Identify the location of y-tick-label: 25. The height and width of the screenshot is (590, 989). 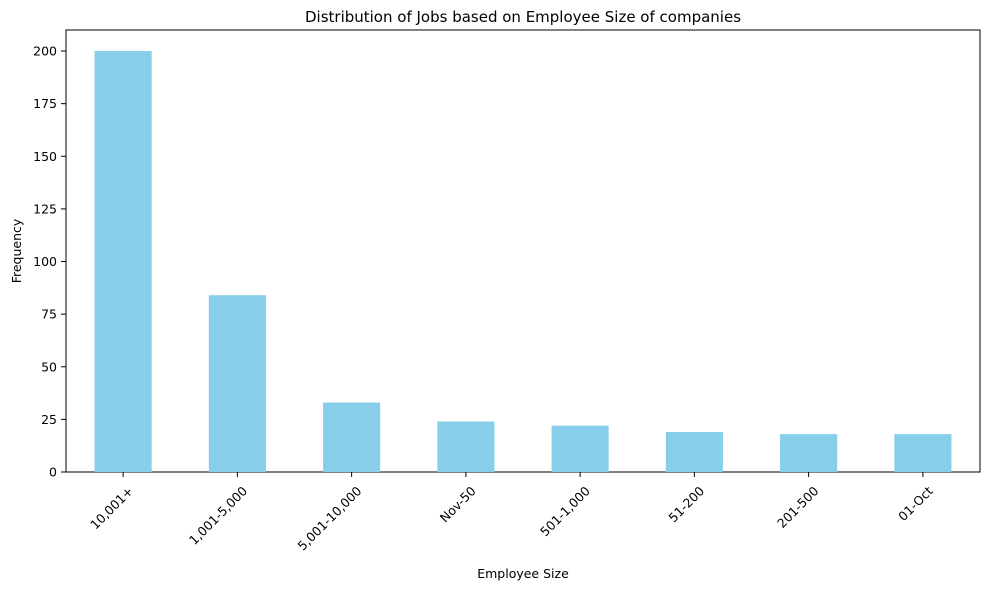
(49, 419).